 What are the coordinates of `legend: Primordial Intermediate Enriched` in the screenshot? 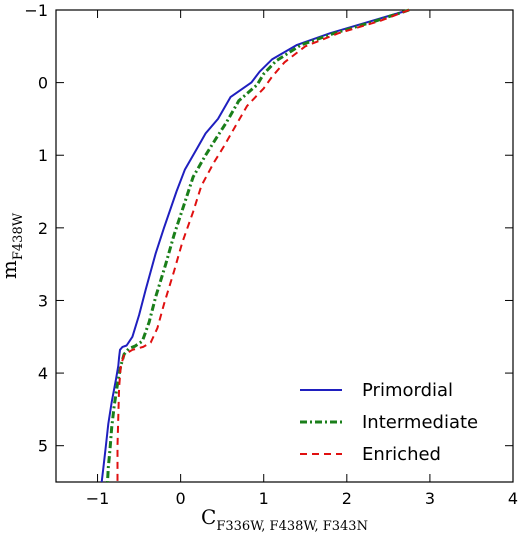 It's located at (389, 422).